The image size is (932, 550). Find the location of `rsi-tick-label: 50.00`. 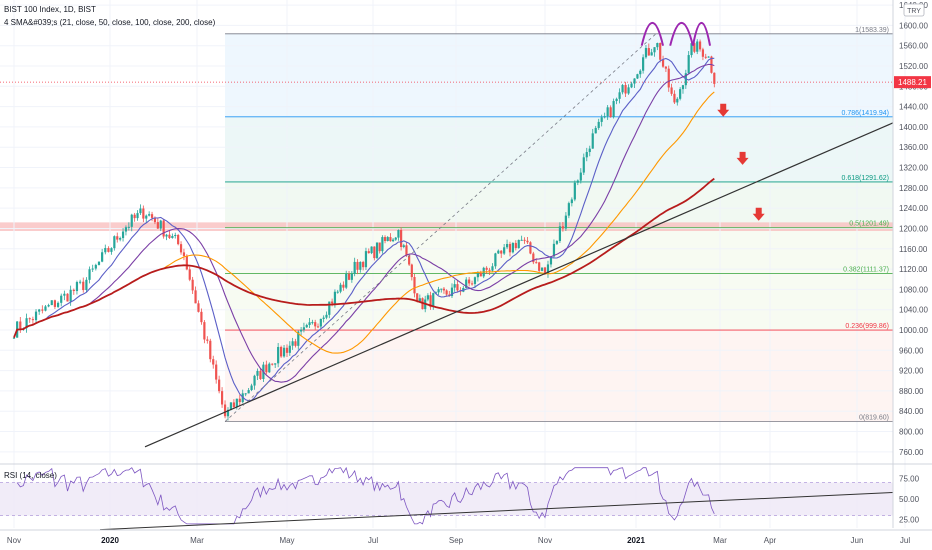

rsi-tick-label: 50.00 is located at coordinates (909, 499).